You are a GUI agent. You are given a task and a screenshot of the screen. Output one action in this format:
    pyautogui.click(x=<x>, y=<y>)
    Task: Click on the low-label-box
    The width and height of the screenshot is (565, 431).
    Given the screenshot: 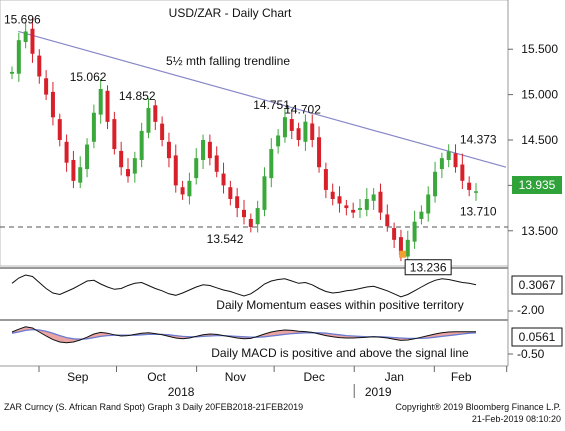 What is the action you would take?
    pyautogui.click(x=428, y=267)
    